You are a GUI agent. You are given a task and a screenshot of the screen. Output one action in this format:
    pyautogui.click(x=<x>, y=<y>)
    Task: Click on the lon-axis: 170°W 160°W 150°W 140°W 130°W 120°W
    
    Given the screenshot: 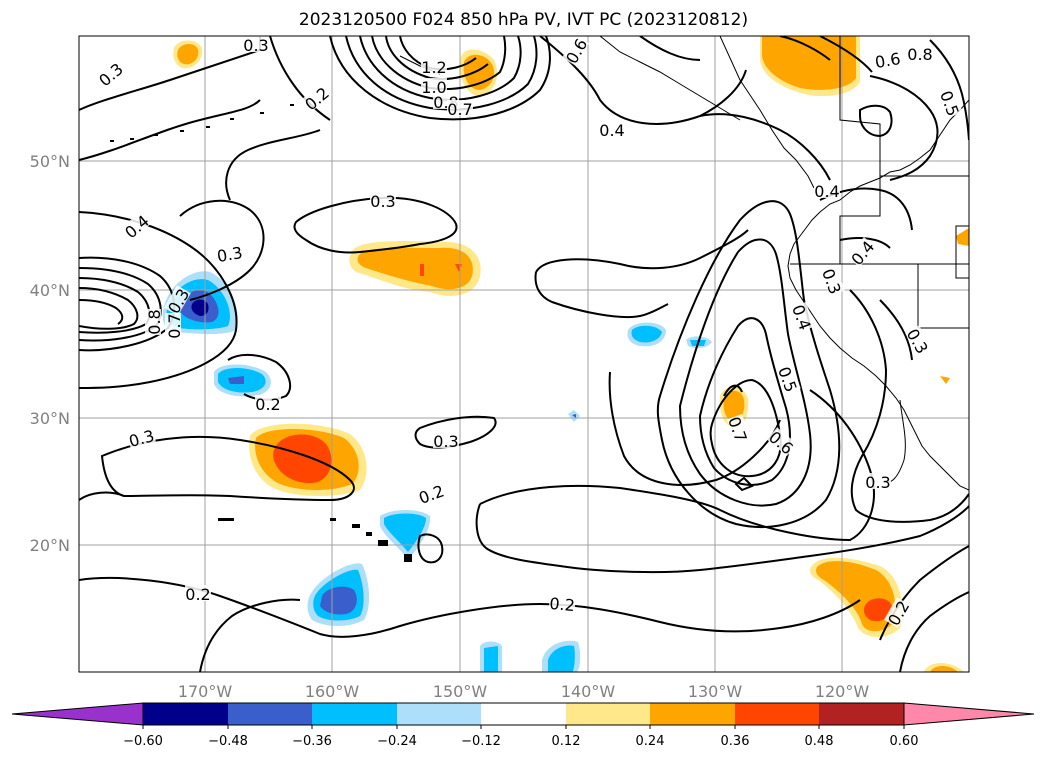 What is the action you would take?
    pyautogui.click(x=524, y=691)
    